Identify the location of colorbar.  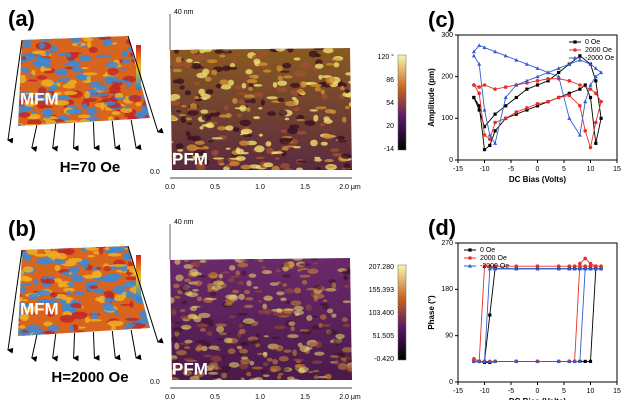
(402, 312).